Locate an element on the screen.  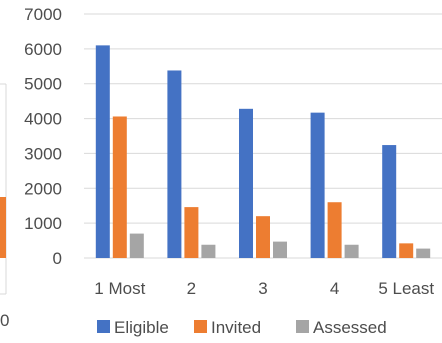
y-tick-label-6000: 6000 is located at coordinates (43, 49).